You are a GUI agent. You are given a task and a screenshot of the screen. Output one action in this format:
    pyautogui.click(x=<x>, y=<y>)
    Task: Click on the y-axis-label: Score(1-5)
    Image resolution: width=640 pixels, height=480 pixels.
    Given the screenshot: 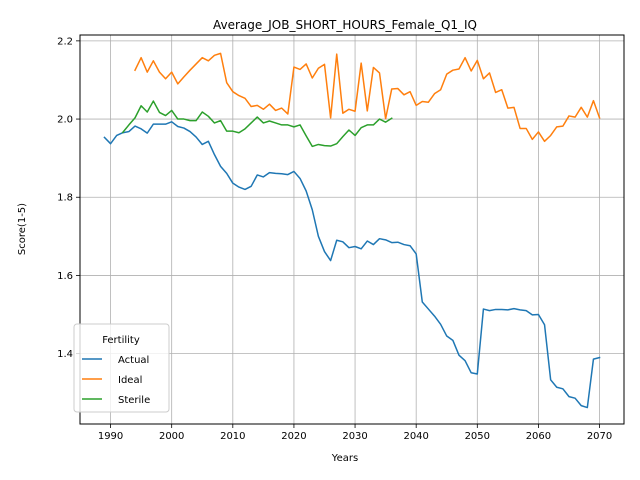 What is the action you would take?
    pyautogui.click(x=22, y=229)
    